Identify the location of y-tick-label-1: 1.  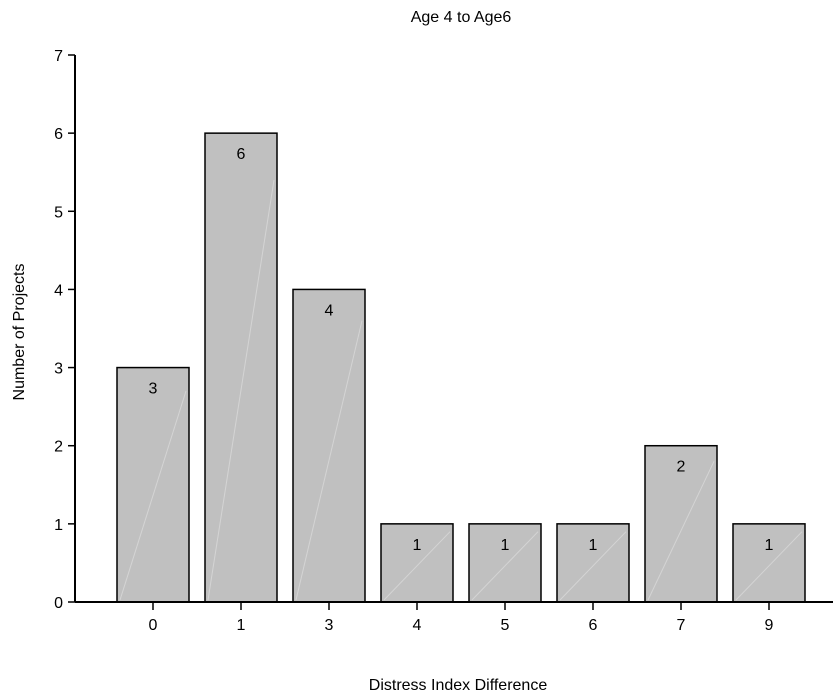
(58, 525).